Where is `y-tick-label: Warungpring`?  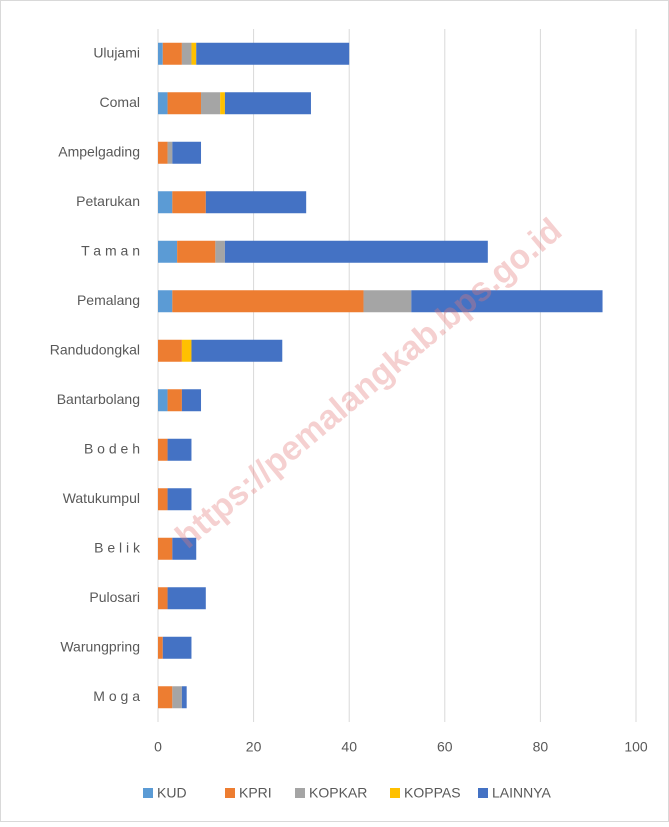
y-tick-label: Warungpring is located at coordinates (100, 646).